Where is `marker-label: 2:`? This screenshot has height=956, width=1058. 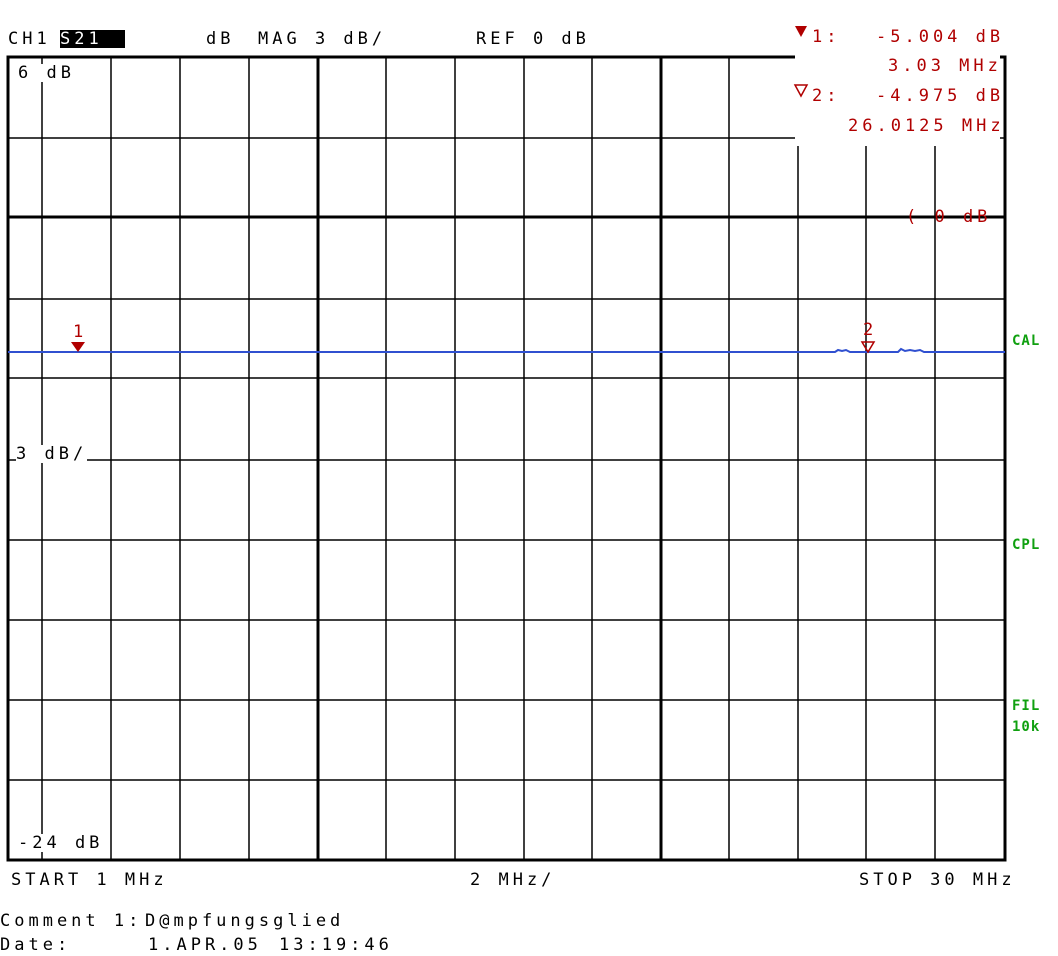 marker-label: 2: is located at coordinates (826, 96).